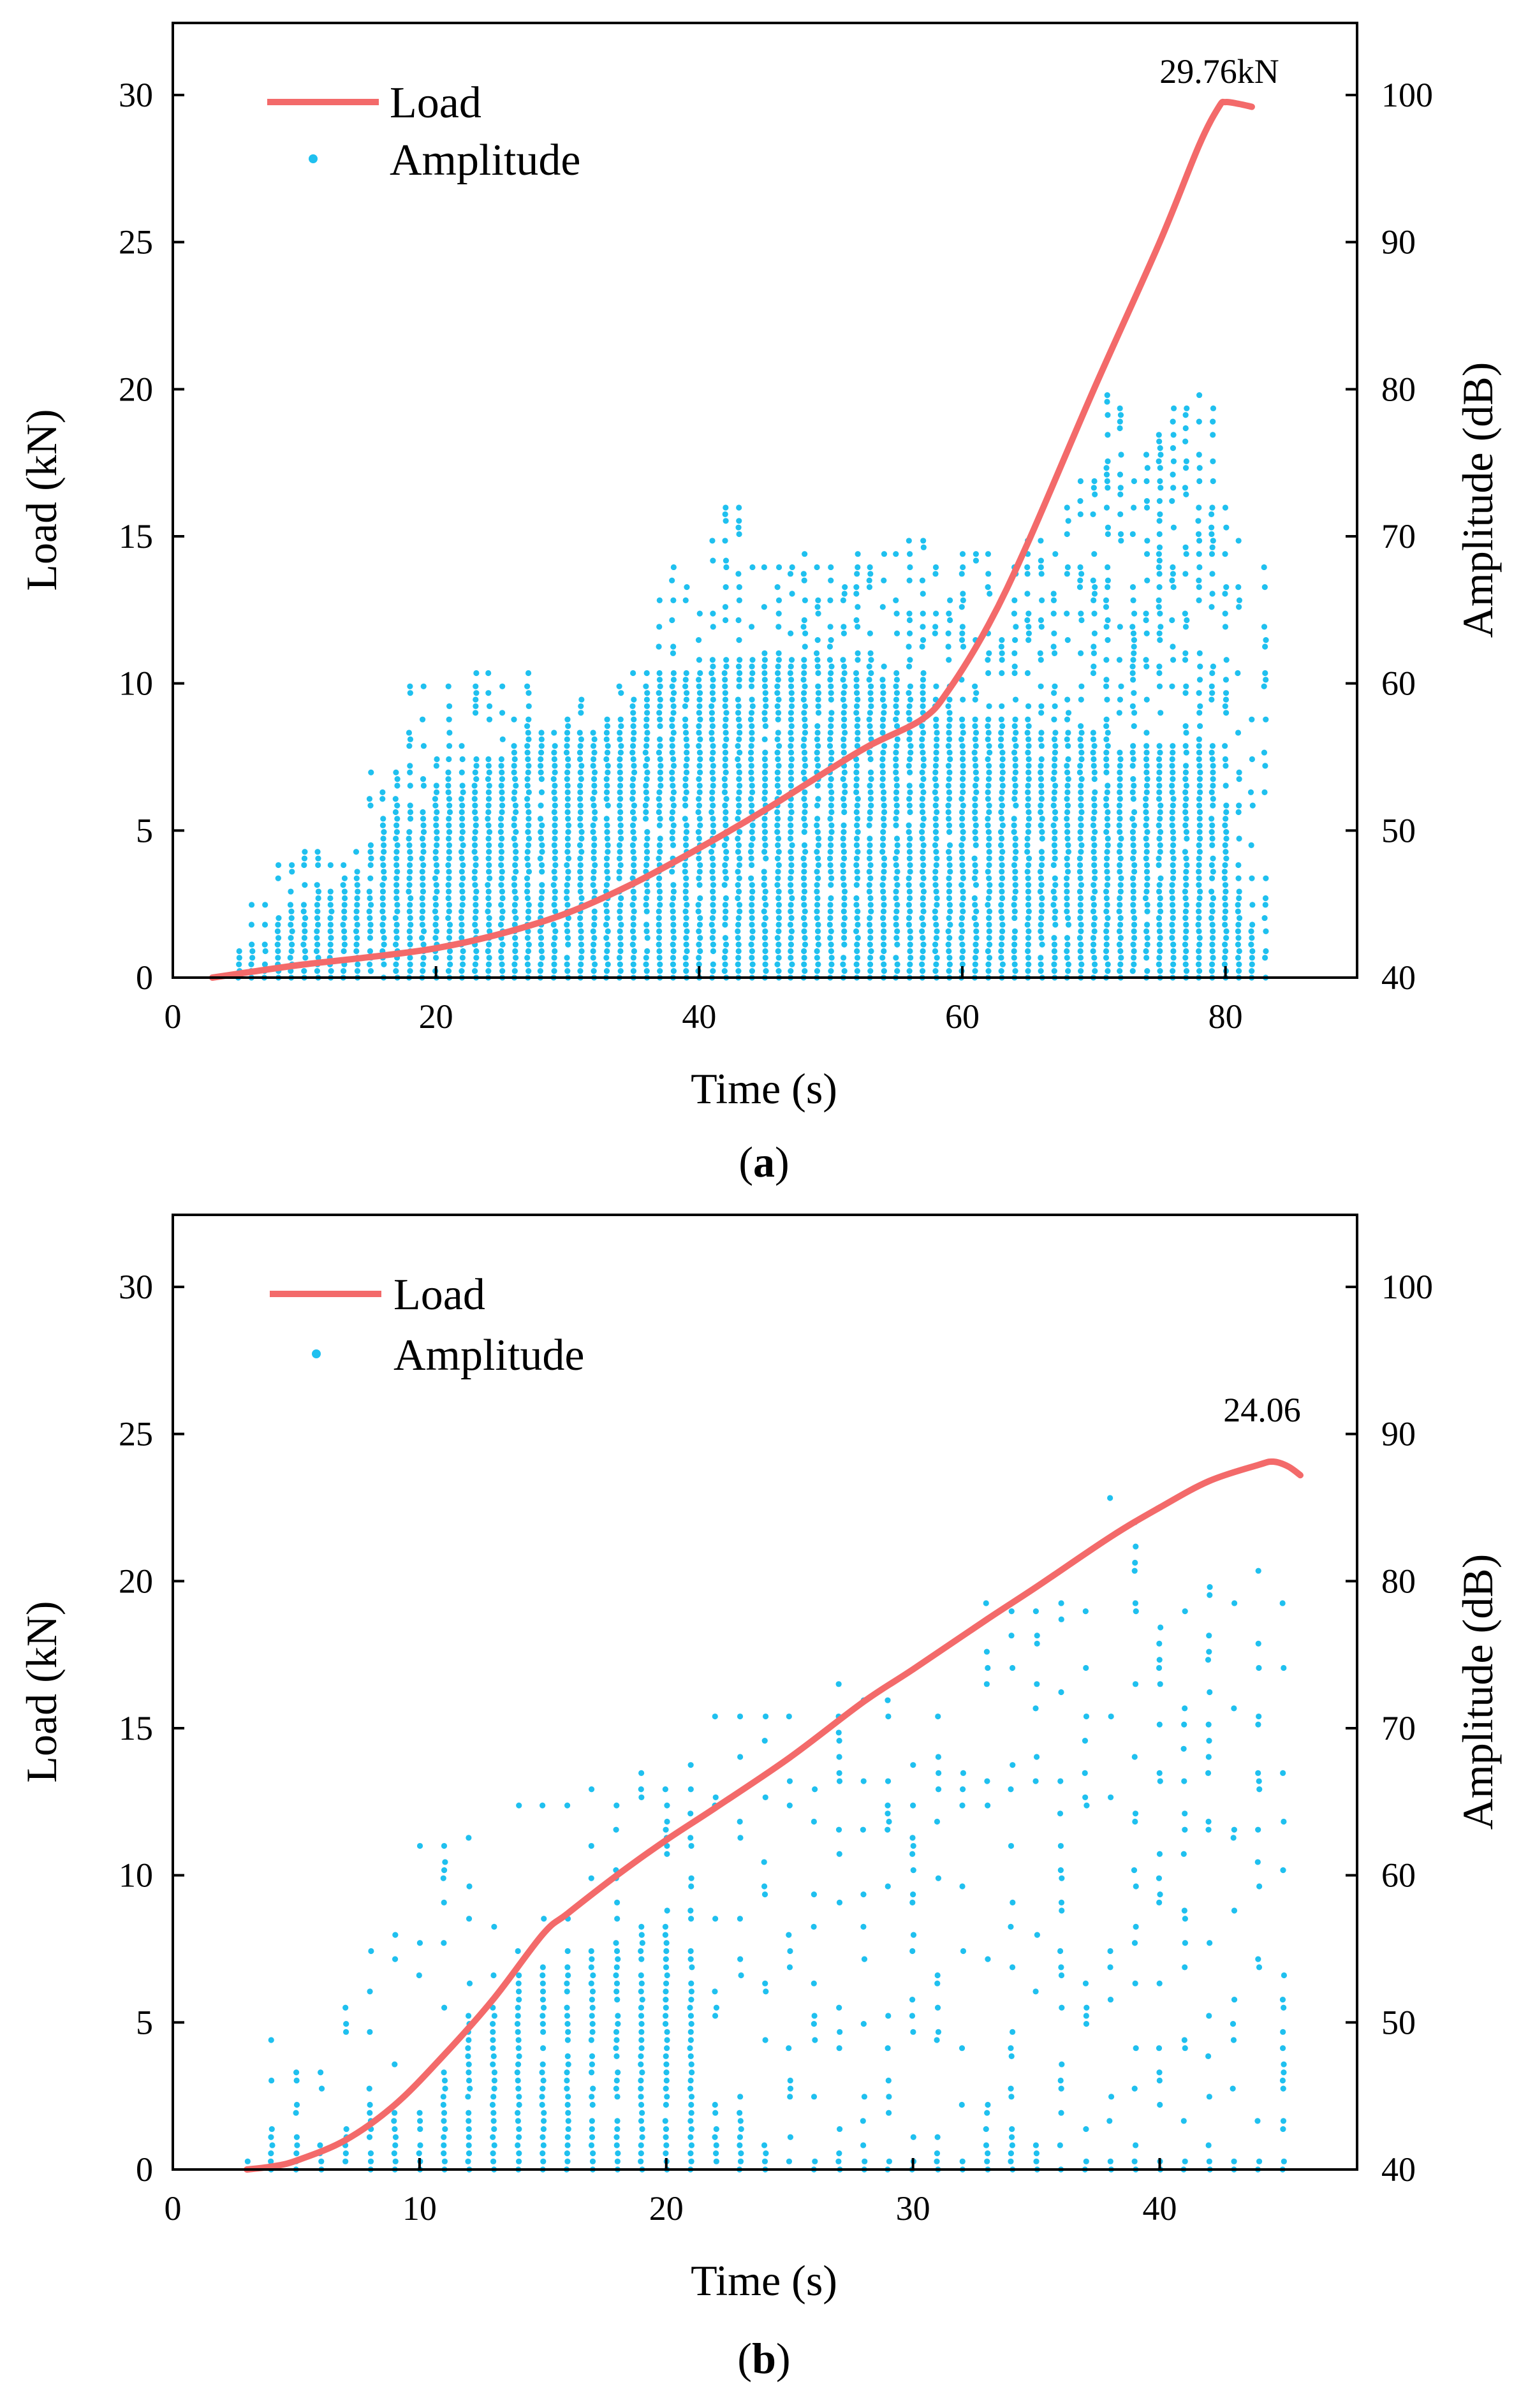 This screenshot has height=2408, width=1528. Describe the element at coordinates (1398, 830) in the screenshot. I see `y2-tick-label: 50` at that location.